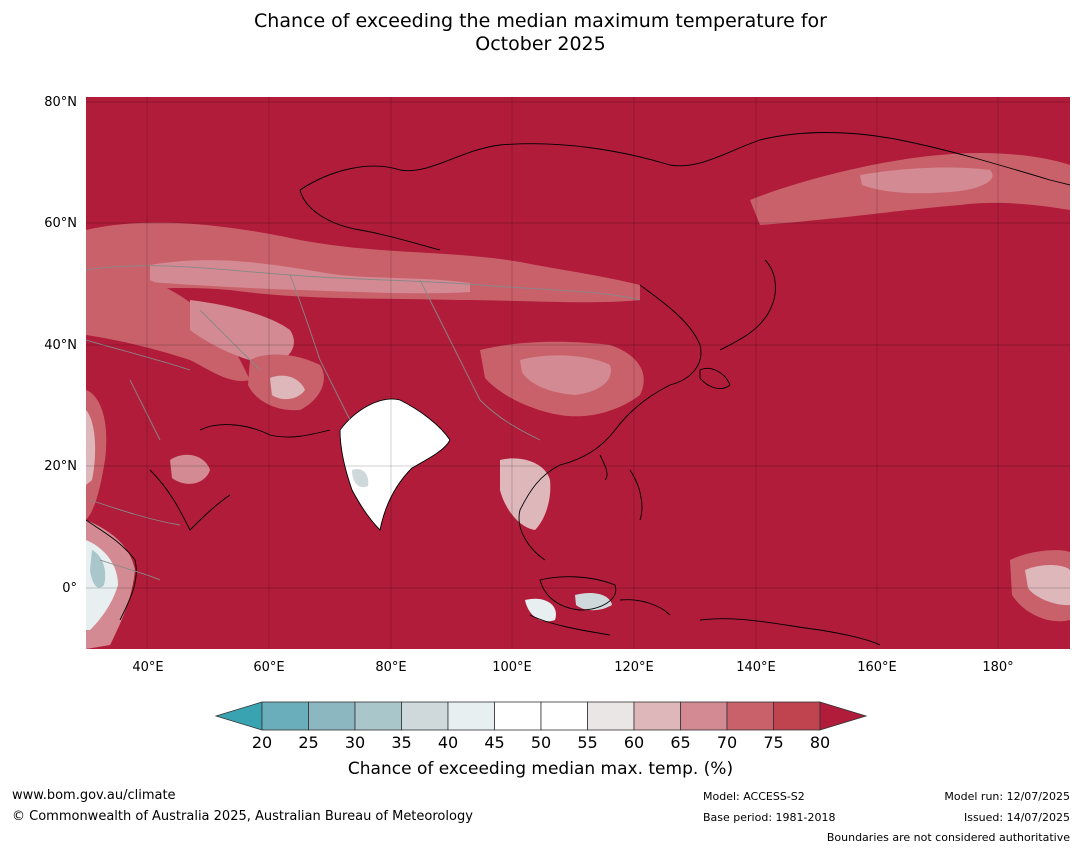 This screenshot has width=1081, height=850. I want to click on colorbar-tick-70: 70, so click(727, 742).